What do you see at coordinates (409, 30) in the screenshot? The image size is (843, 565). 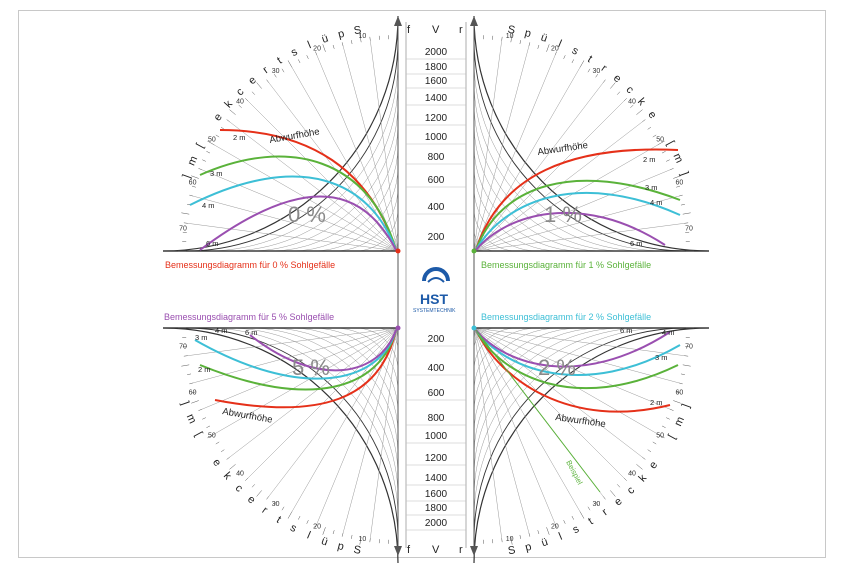 I see `axis-letter-f-top: f` at bounding box center [409, 30].